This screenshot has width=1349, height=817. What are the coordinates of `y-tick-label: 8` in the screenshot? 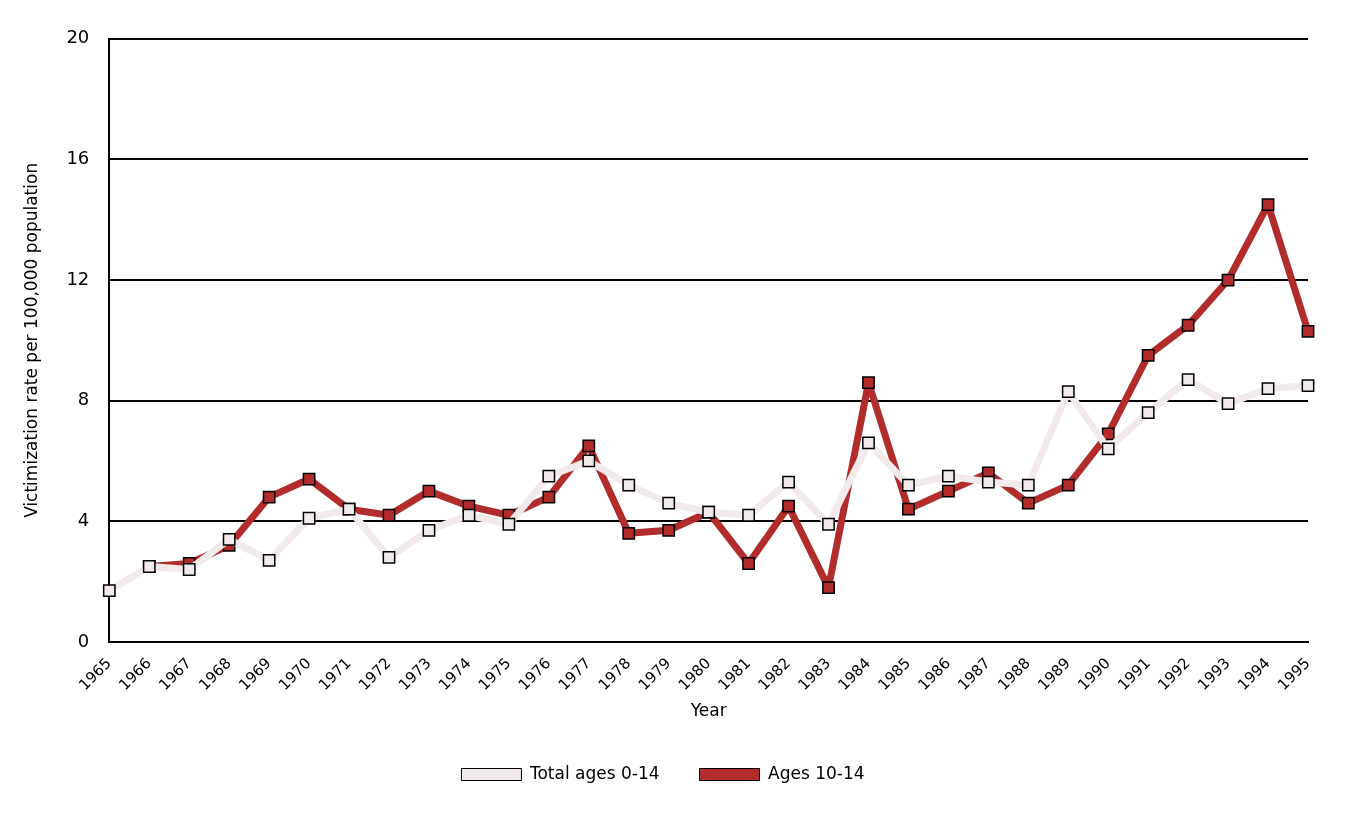 It's located at (83, 399).